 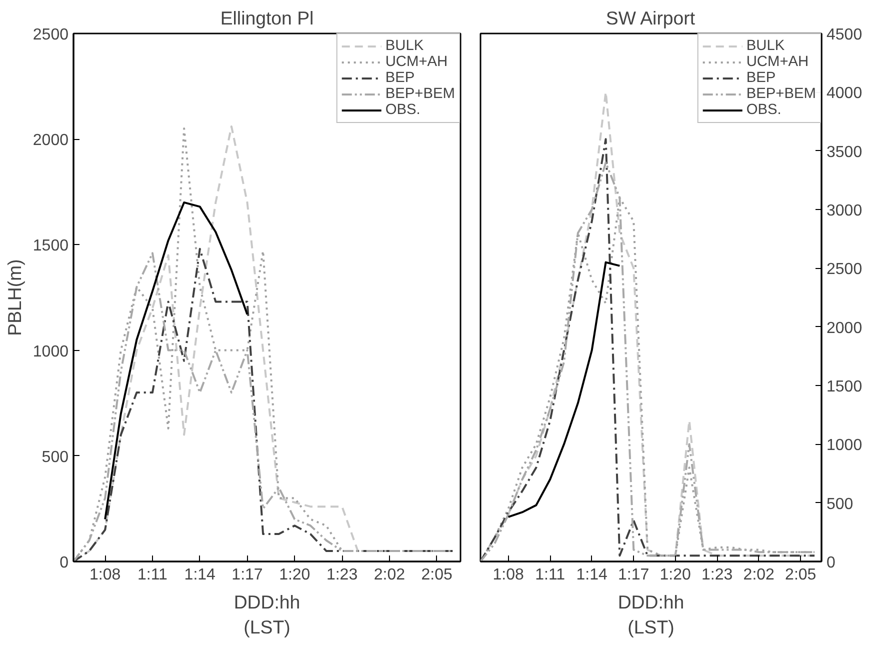 What do you see at coordinates (844, 35) in the screenshot?
I see `y2-tick-label: 4500` at bounding box center [844, 35].